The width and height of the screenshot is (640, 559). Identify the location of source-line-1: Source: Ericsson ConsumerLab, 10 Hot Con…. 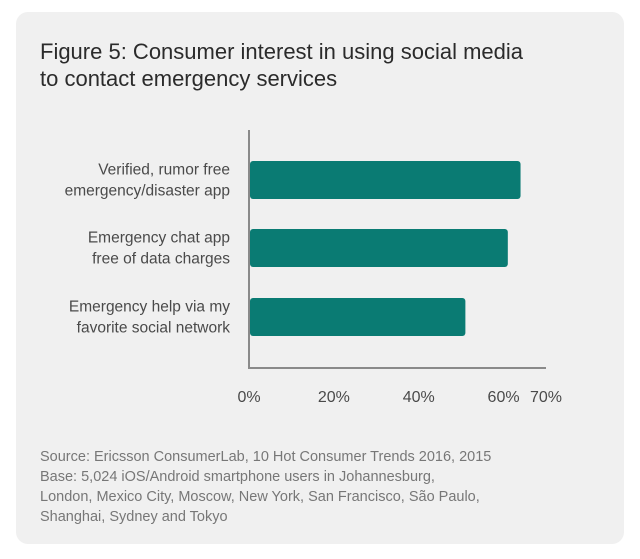
(266, 457).